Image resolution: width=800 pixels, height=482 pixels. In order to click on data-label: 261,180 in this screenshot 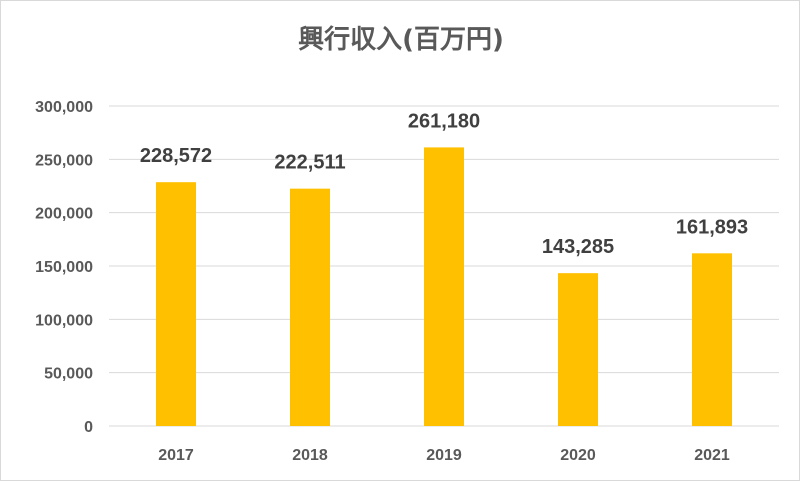, I will do `click(444, 121)`.